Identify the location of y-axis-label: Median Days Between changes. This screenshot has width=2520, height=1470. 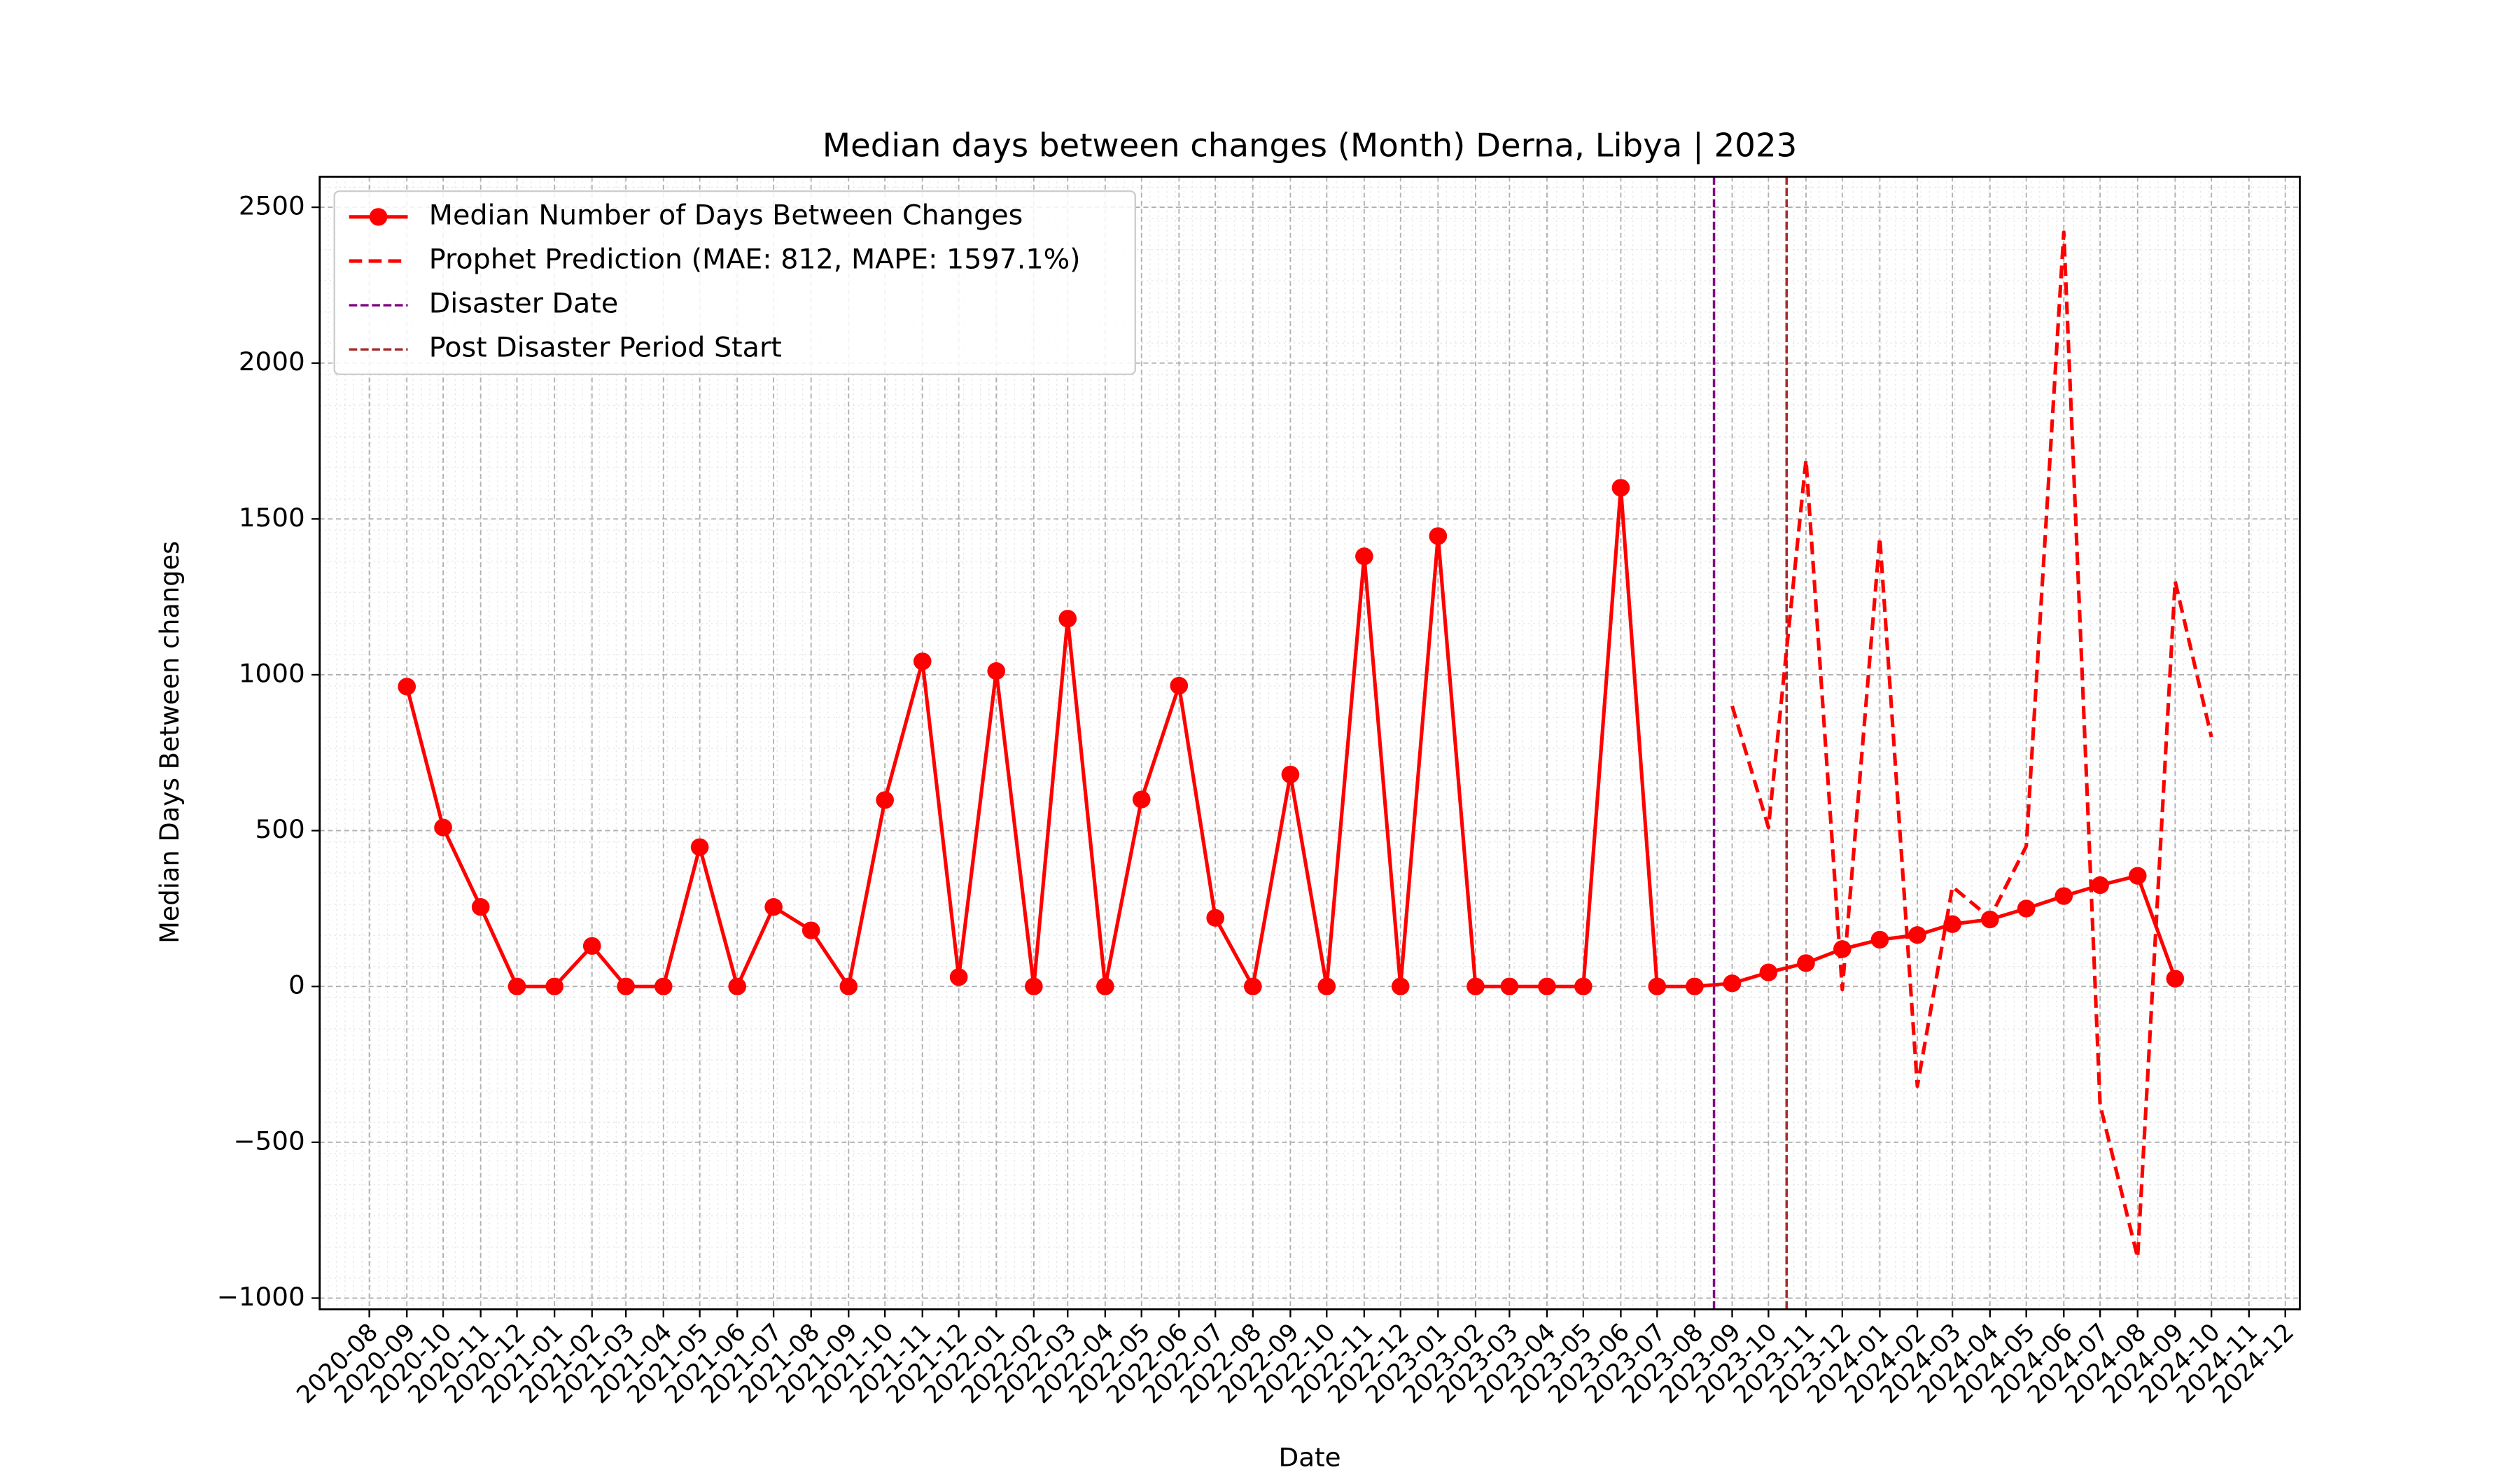
(170, 742).